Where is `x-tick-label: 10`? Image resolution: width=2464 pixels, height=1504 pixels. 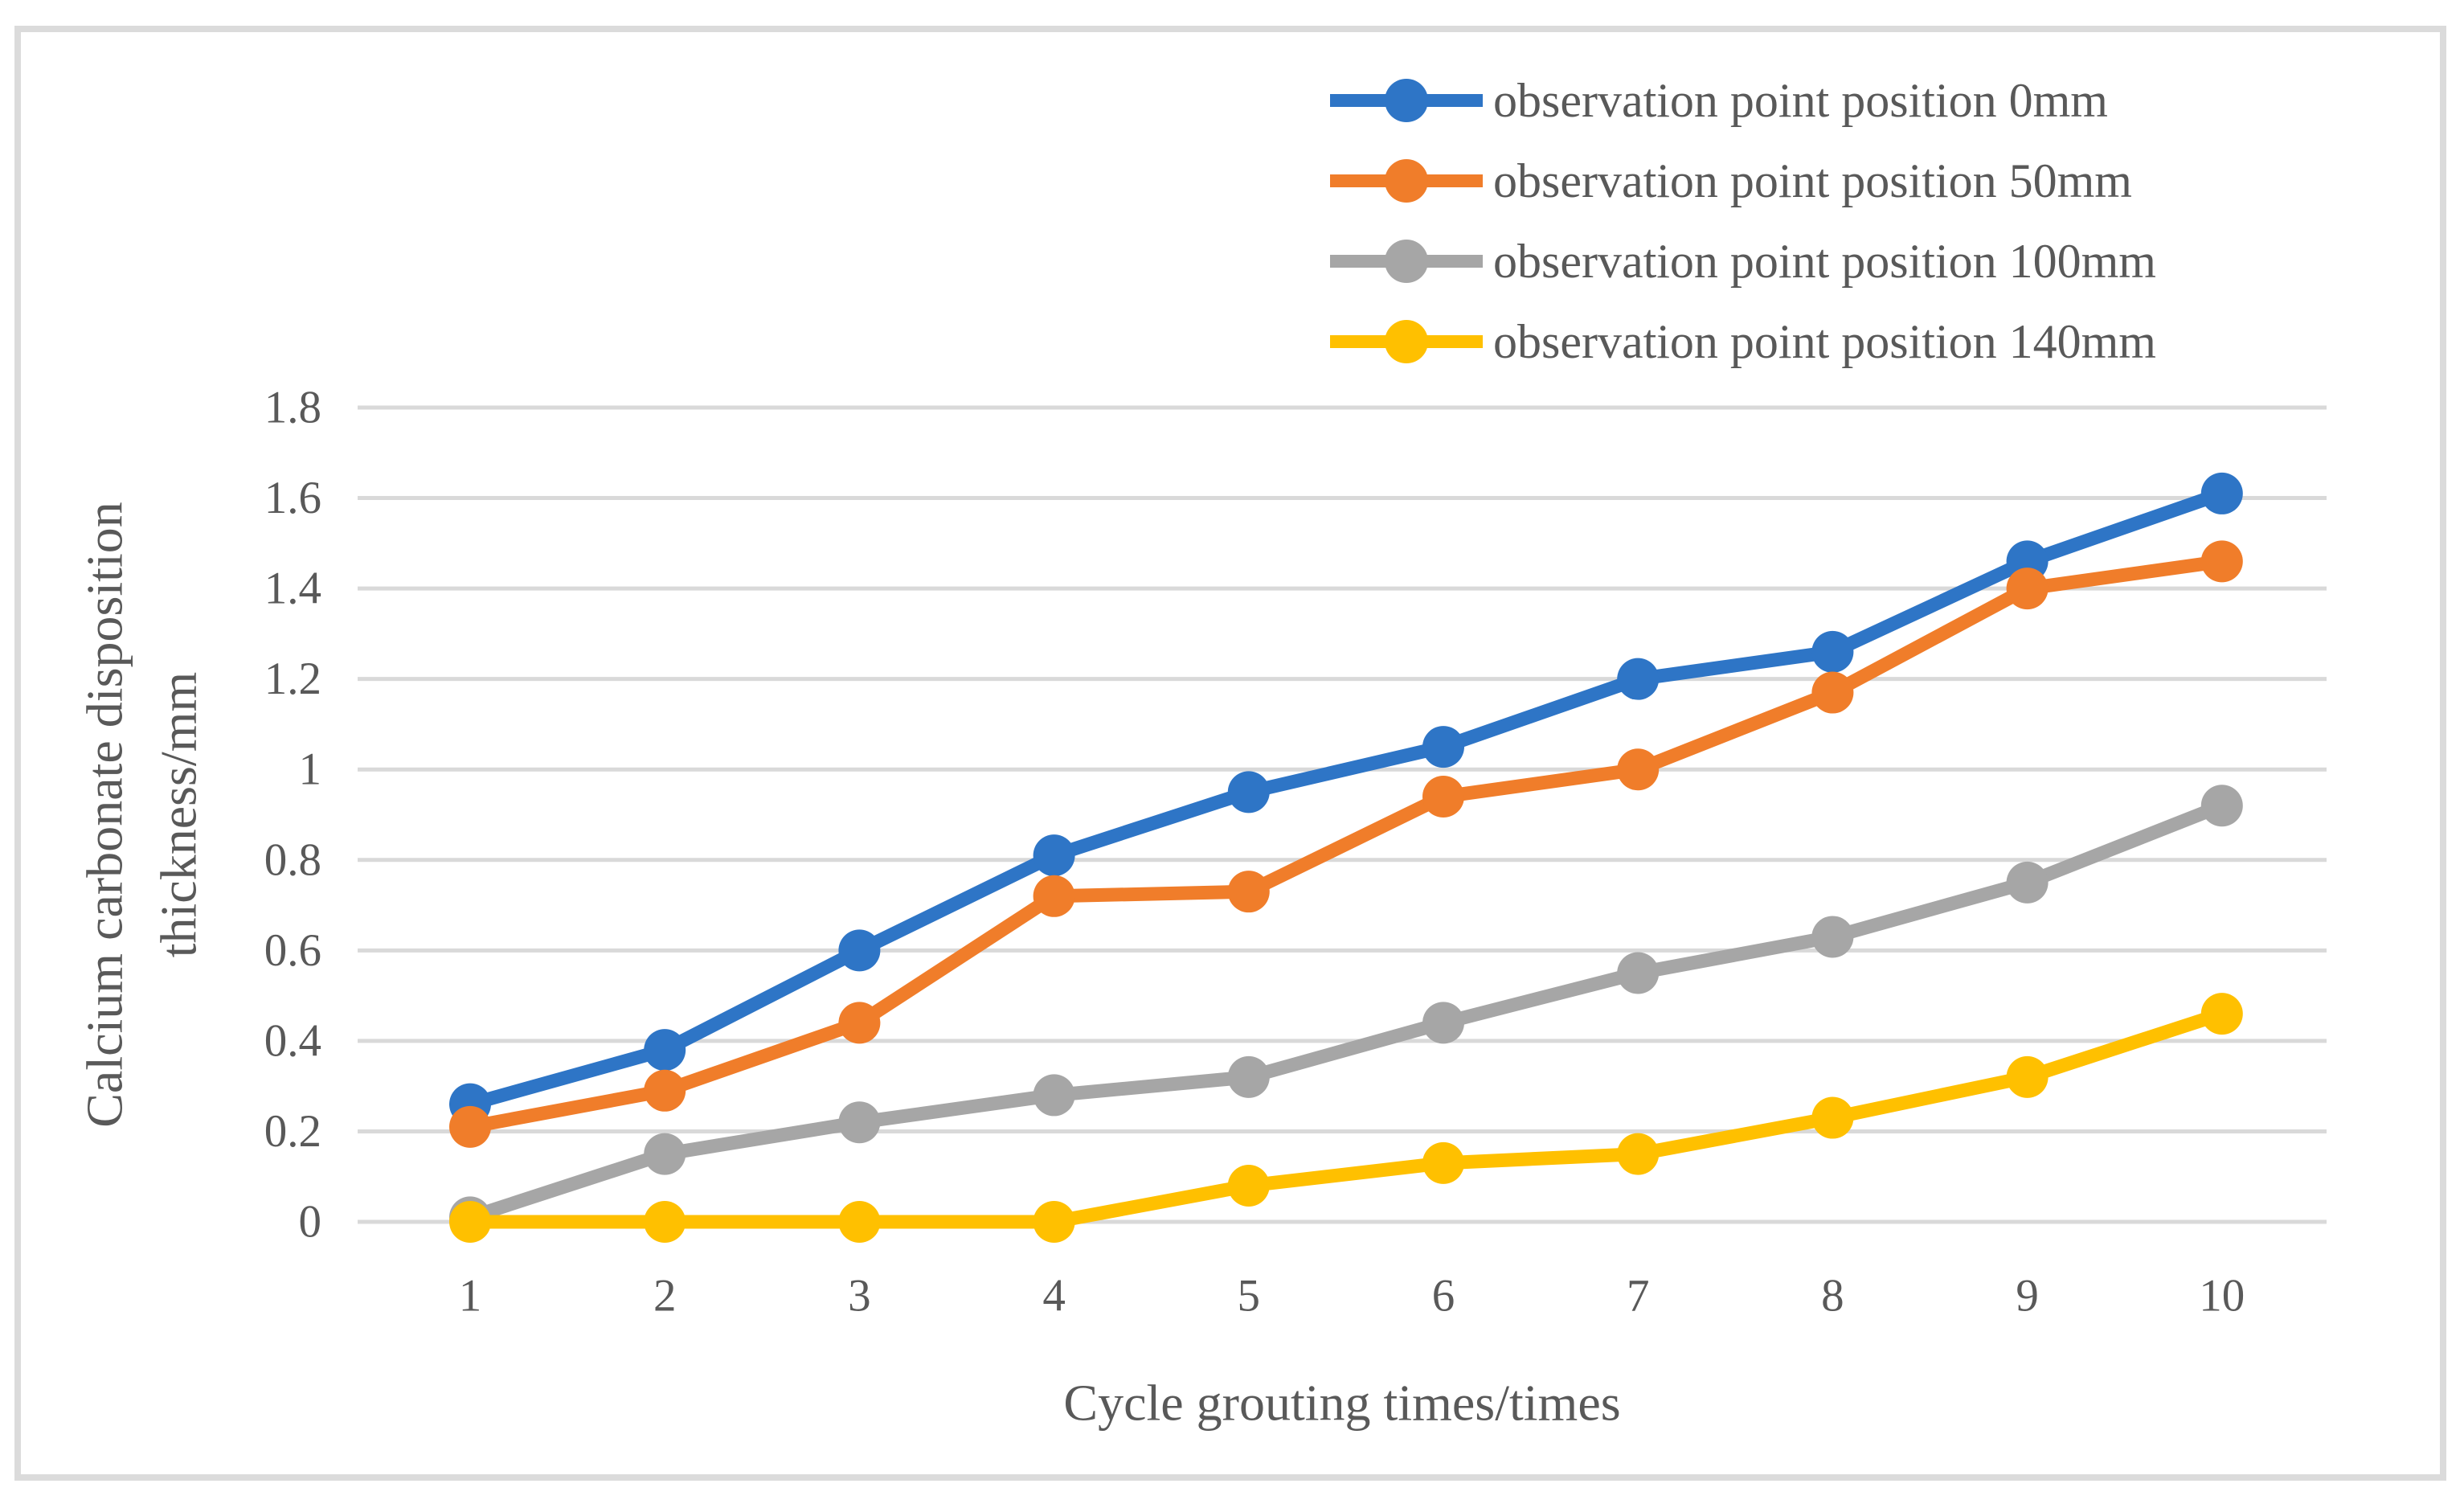
x-tick-label: 10 is located at coordinates (2222, 1297).